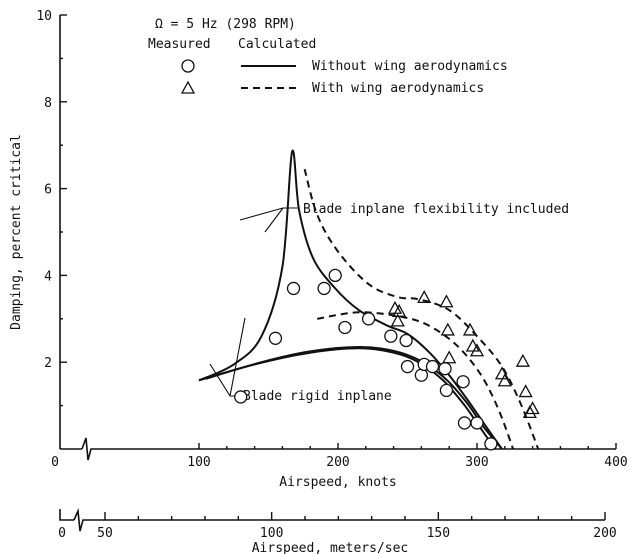 The image size is (632, 554). I want to click on legend-label-with: With wing aerodynamics, so click(398, 88).